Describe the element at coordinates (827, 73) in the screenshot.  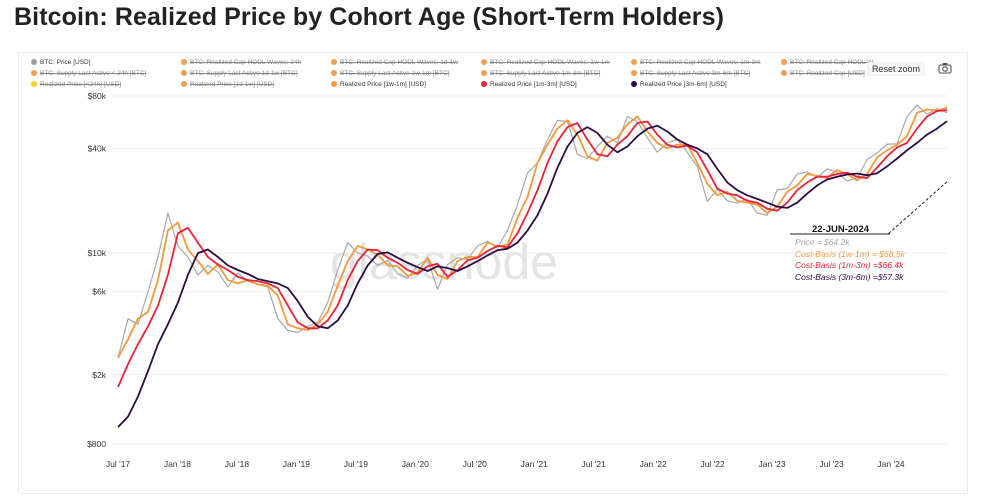
I see `legend-label: BTC: Realized Cap [USD]` at that location.